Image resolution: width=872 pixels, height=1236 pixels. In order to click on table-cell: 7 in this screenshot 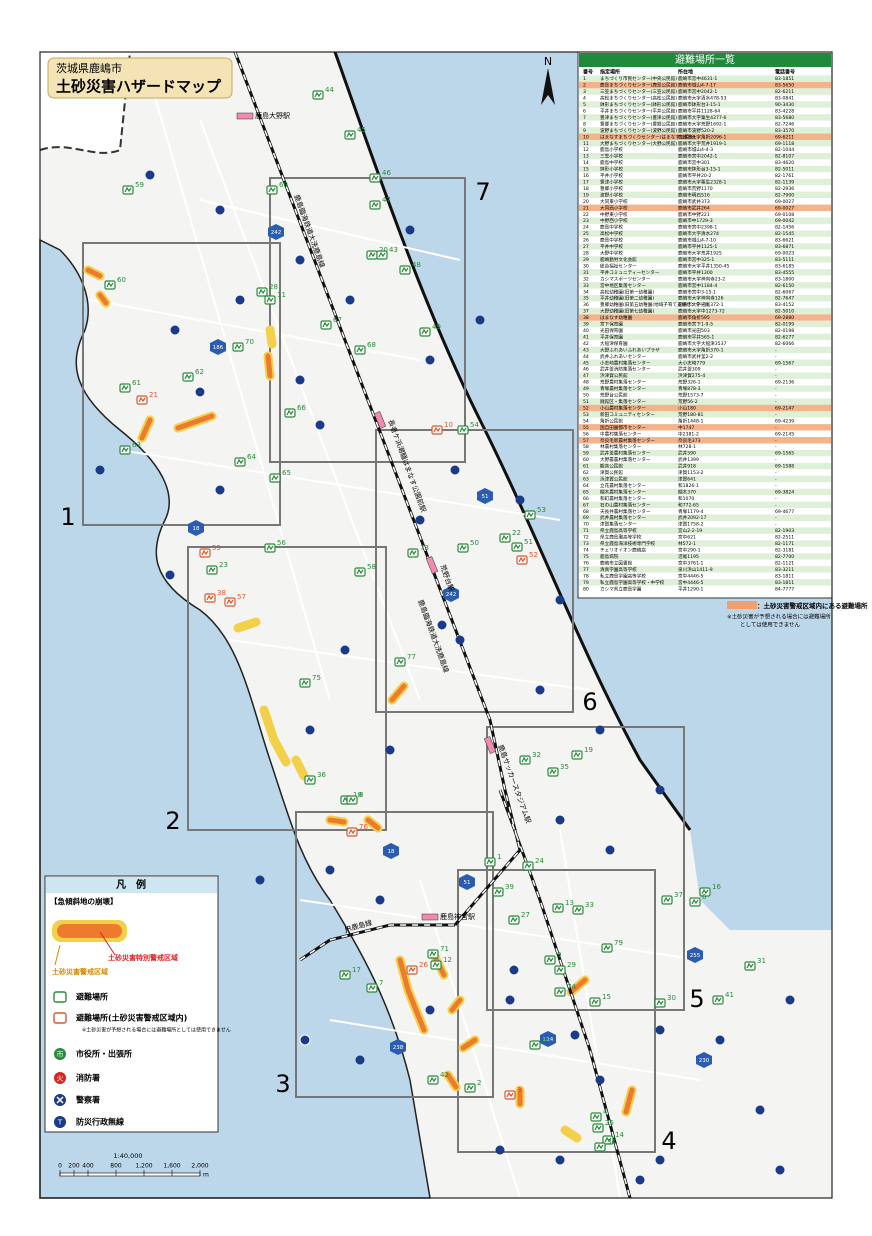, I will do `click(584, 118)`.